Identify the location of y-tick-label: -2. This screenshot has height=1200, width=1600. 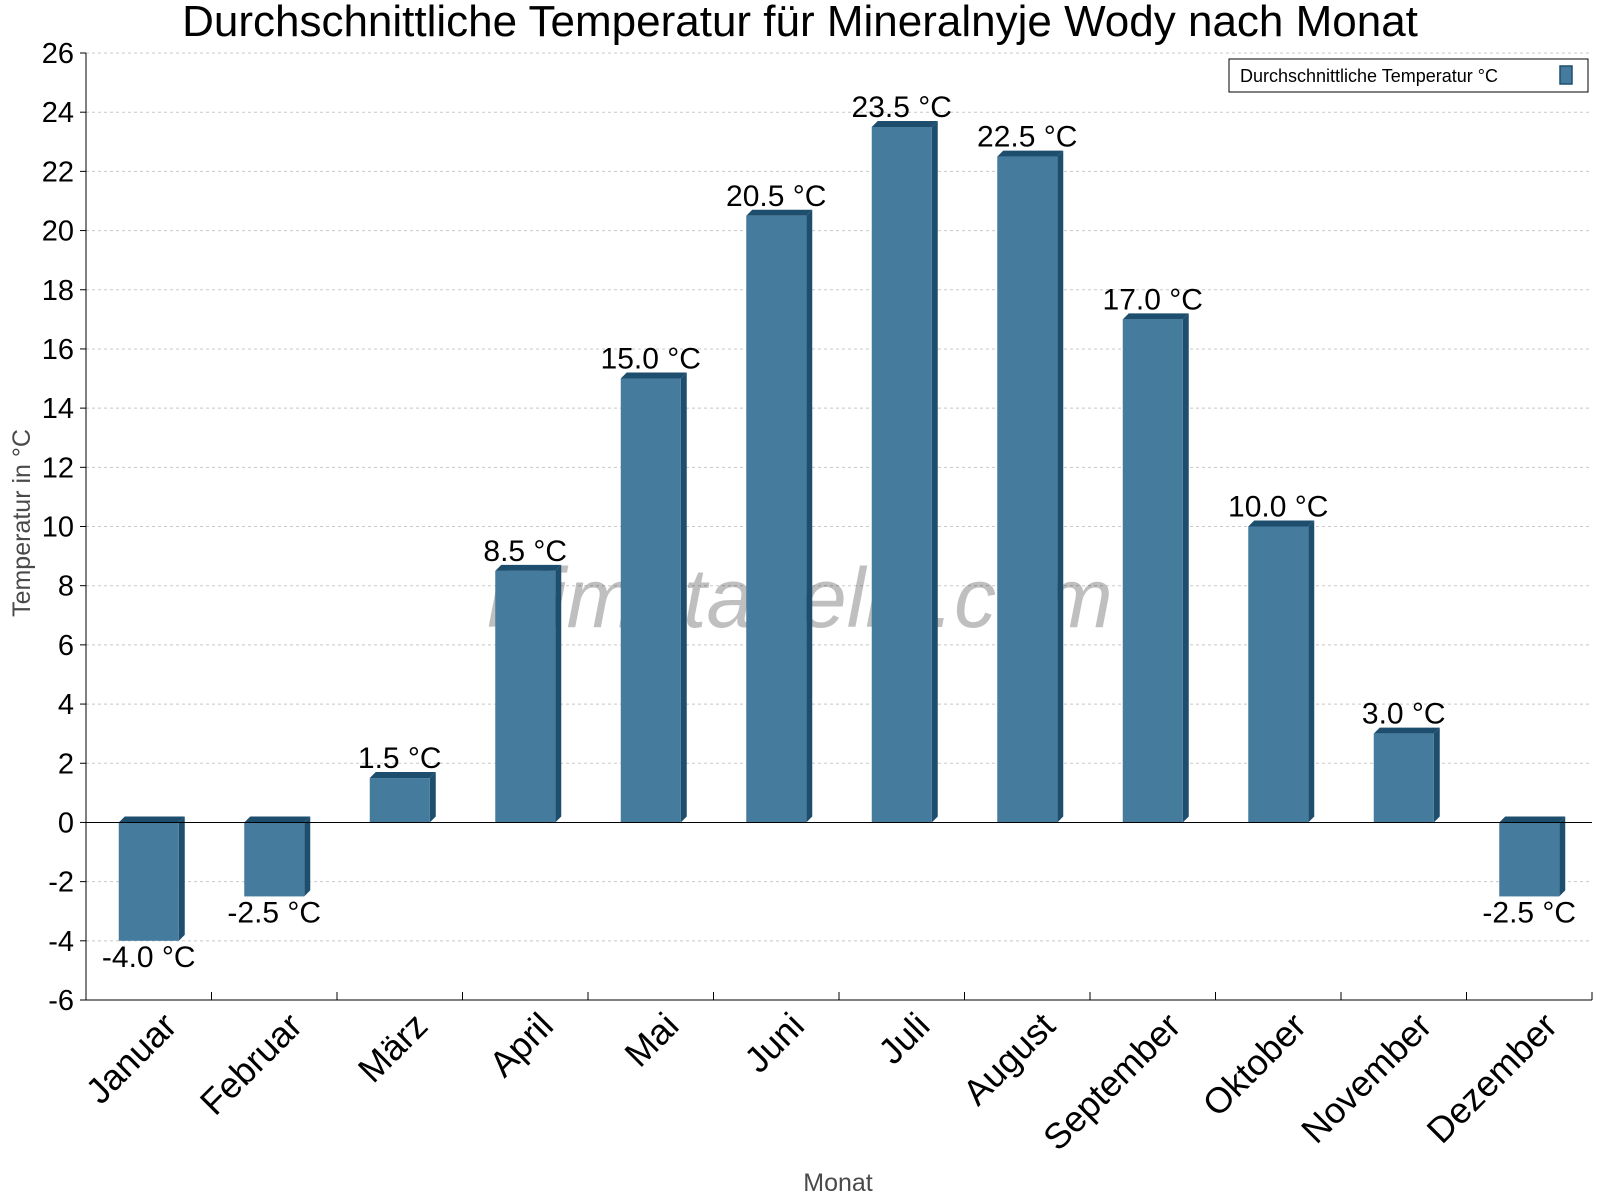
(61, 883).